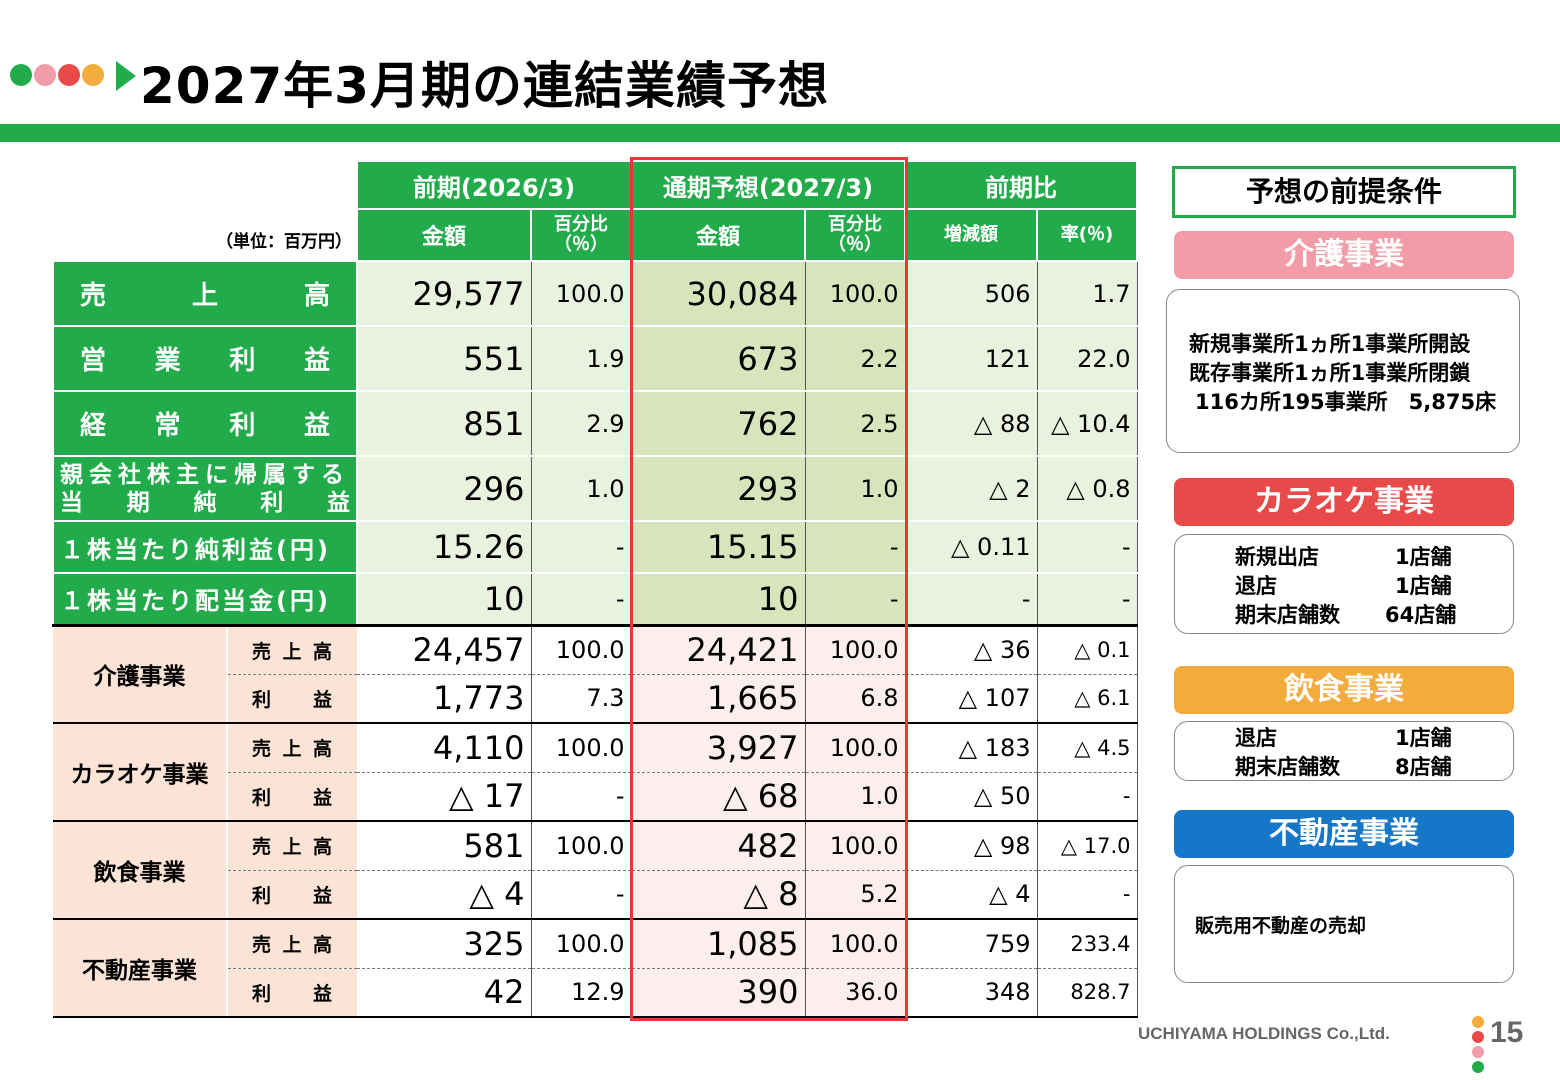 This screenshot has height=1080, width=1560. I want to click on page-title: 2027年3月期の連結業績予想, so click(484, 86).